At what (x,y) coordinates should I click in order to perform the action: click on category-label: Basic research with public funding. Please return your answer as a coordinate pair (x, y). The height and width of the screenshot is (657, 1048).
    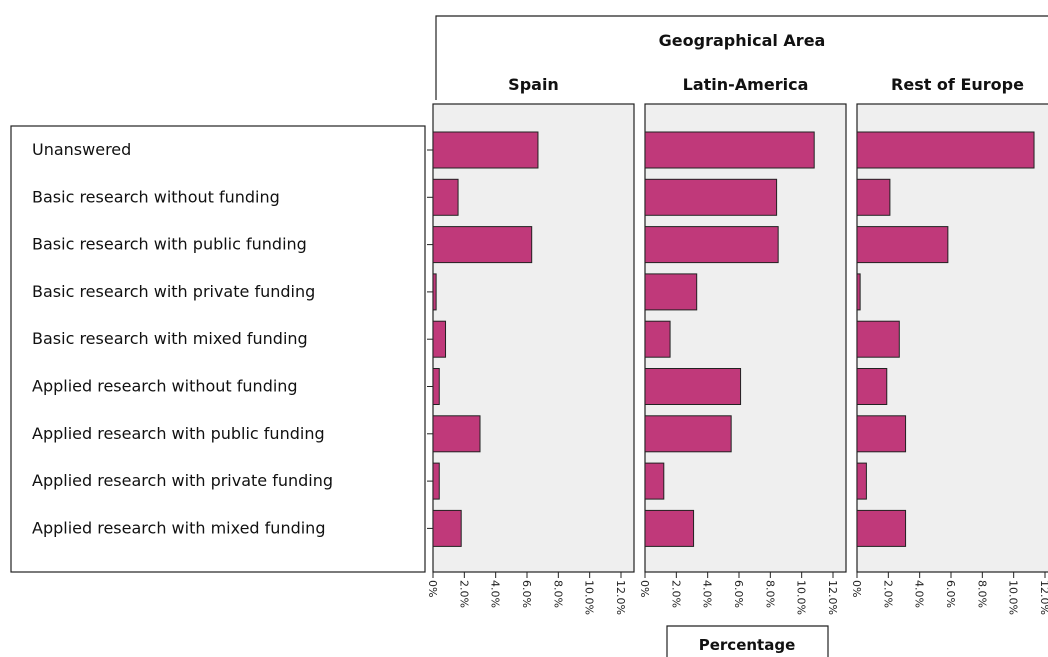
    Looking at the image, I should click on (169, 244).